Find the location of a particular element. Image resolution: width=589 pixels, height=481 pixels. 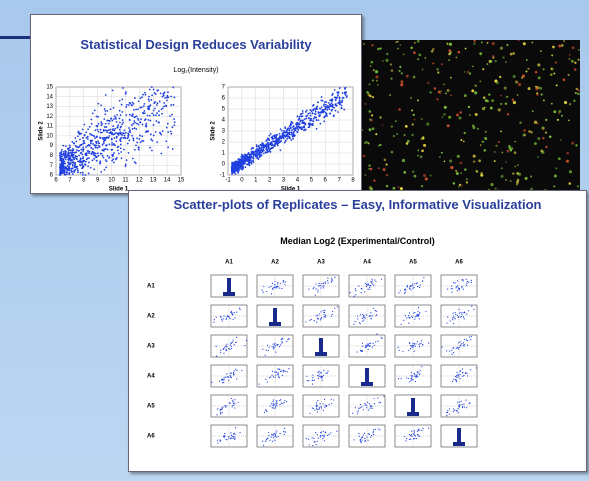

y-tick-label: 8 is located at coordinates (52, 156).